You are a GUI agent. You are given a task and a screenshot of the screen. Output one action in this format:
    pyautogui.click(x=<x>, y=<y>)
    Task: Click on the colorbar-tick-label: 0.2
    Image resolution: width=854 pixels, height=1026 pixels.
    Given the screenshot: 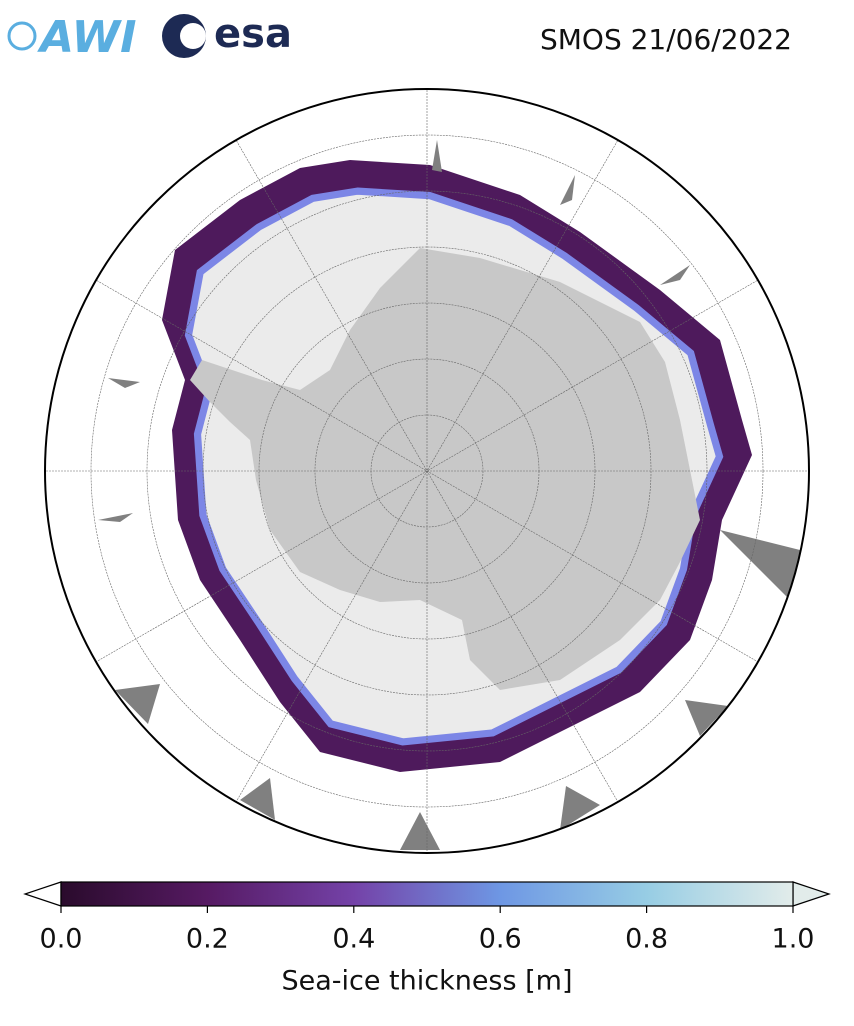 What is the action you would take?
    pyautogui.click(x=207, y=939)
    